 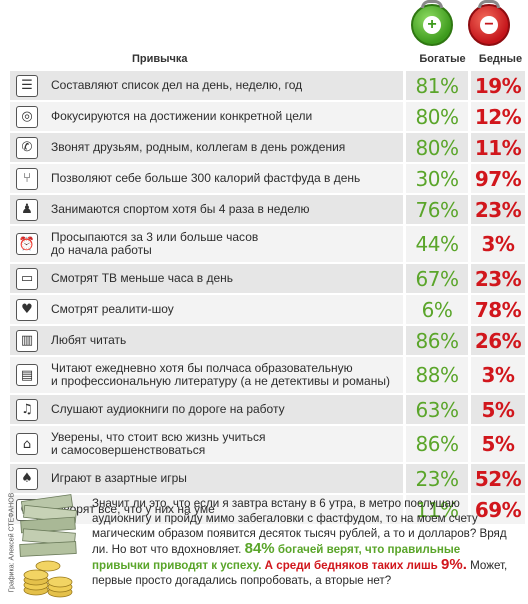 I want to click on table-row: ▥ Любят читать 86% 26%, so click(x=267, y=340).